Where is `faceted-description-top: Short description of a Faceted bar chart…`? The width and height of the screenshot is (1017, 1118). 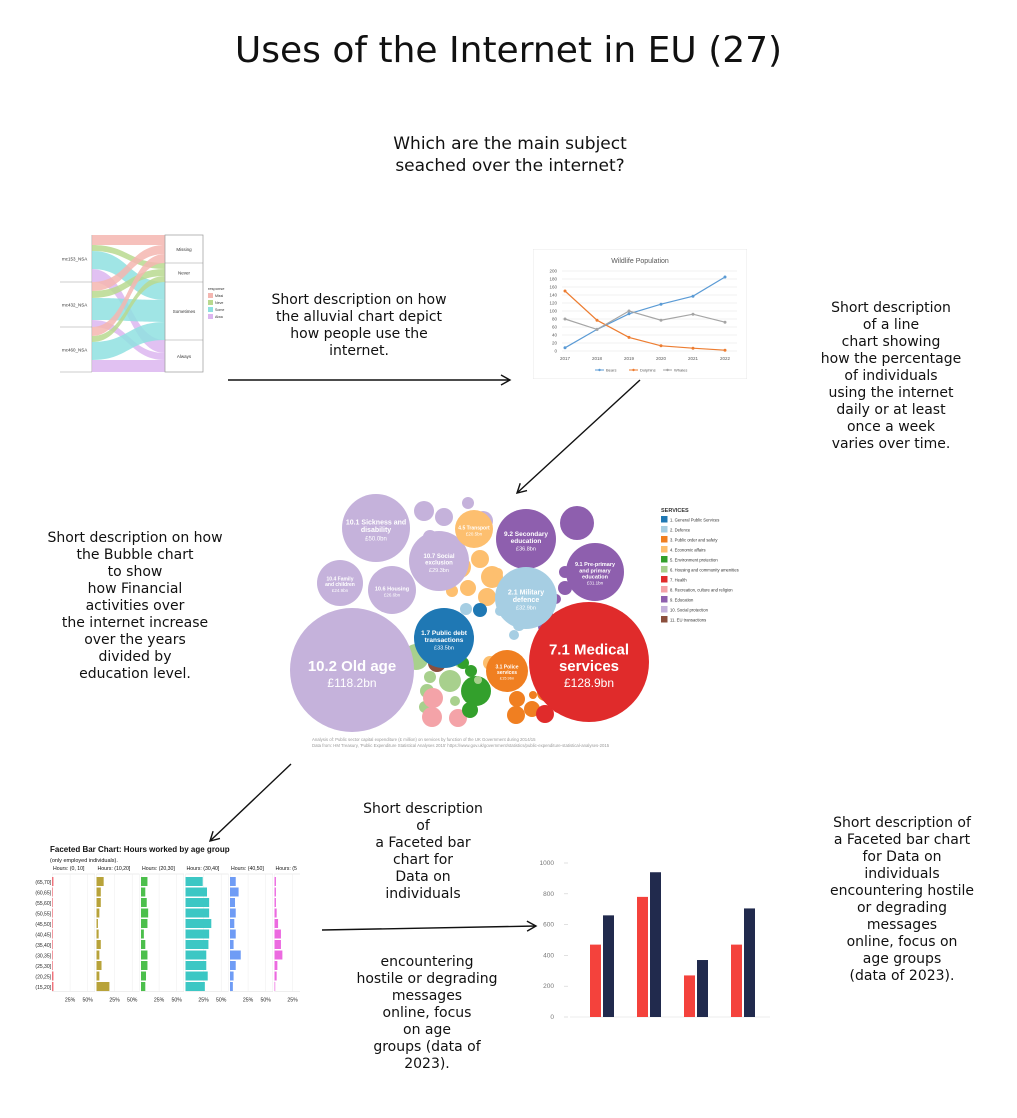 faceted-description-top: Short description of a Faceted bar chart… is located at coordinates (423, 851).